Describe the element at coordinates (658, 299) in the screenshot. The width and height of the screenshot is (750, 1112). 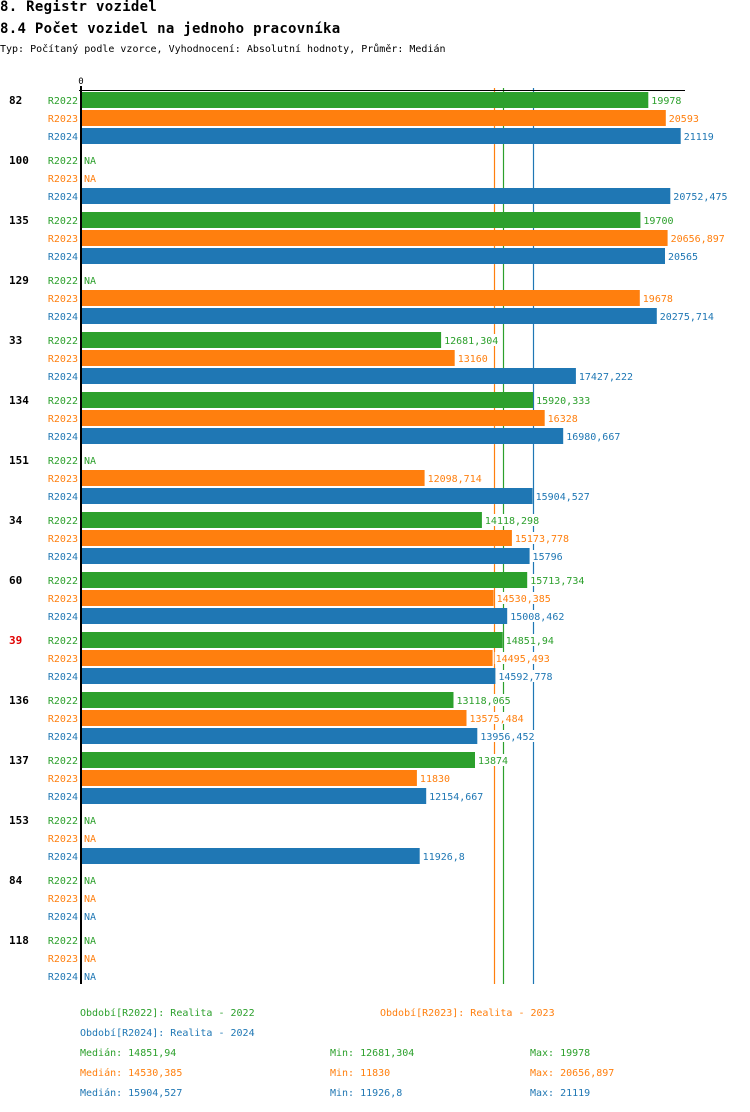
I see `value-label: 19678` at that location.